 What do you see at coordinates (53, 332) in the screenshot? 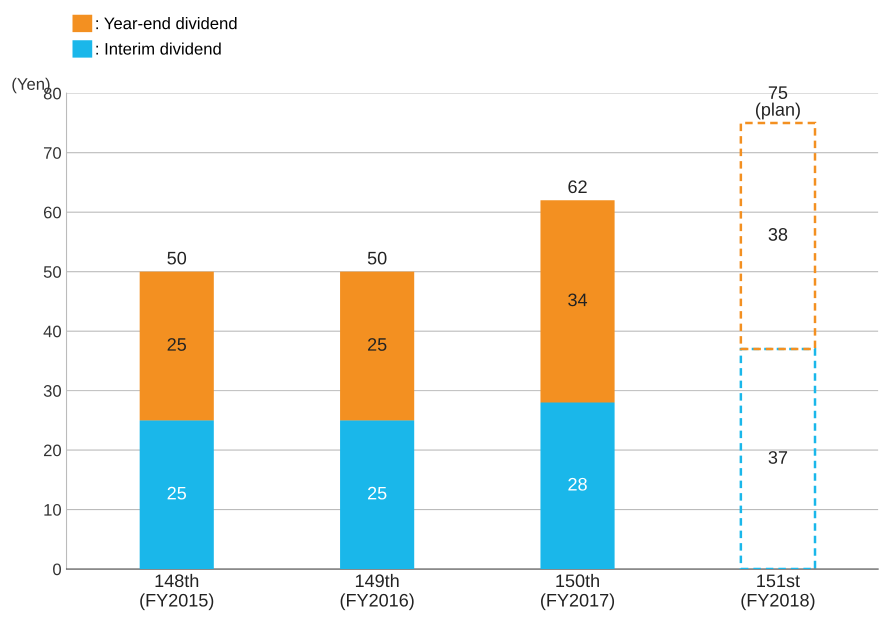
I see `y-tick-label: 40` at bounding box center [53, 332].